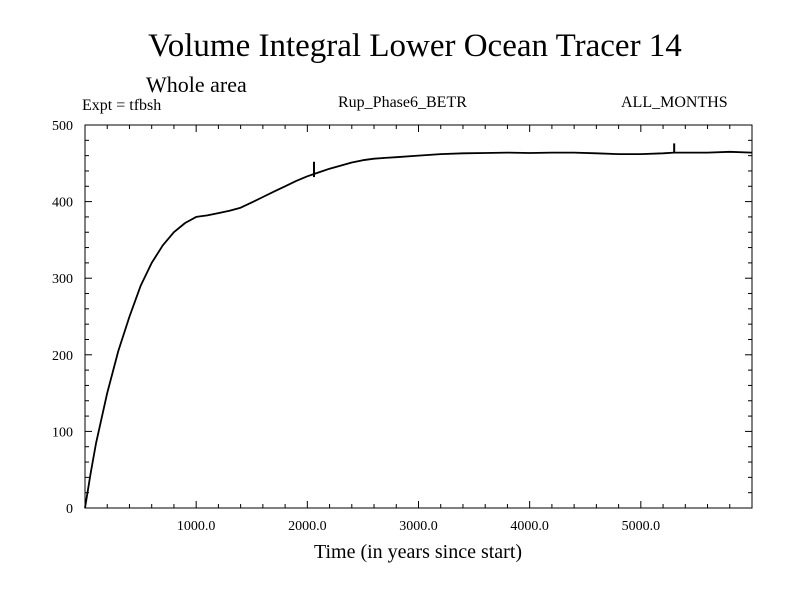 Image resolution: width=800 pixels, height=600 pixels. I want to click on run-label: Rup_Phase6_BETR, so click(402, 102).